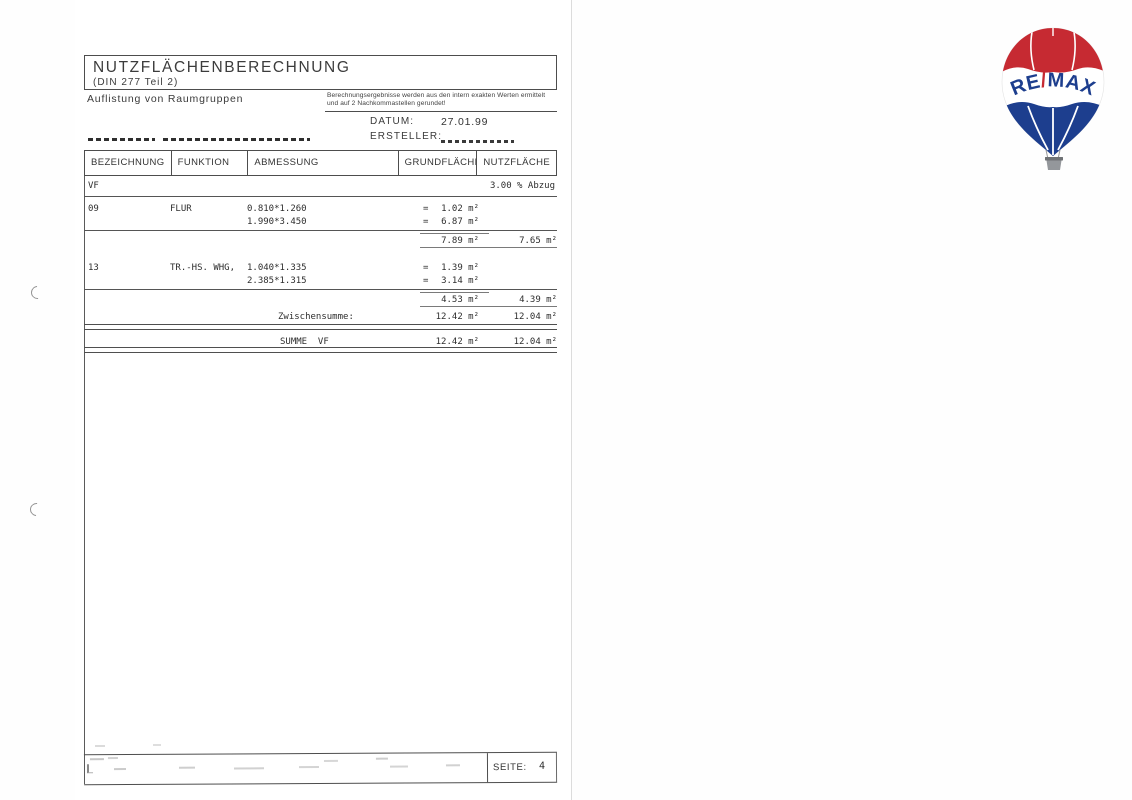 The width and height of the screenshot is (1132, 800). Describe the element at coordinates (538, 300) in the screenshot. I see `group-sum-nutzflaeche: 4.39 m²` at that location.